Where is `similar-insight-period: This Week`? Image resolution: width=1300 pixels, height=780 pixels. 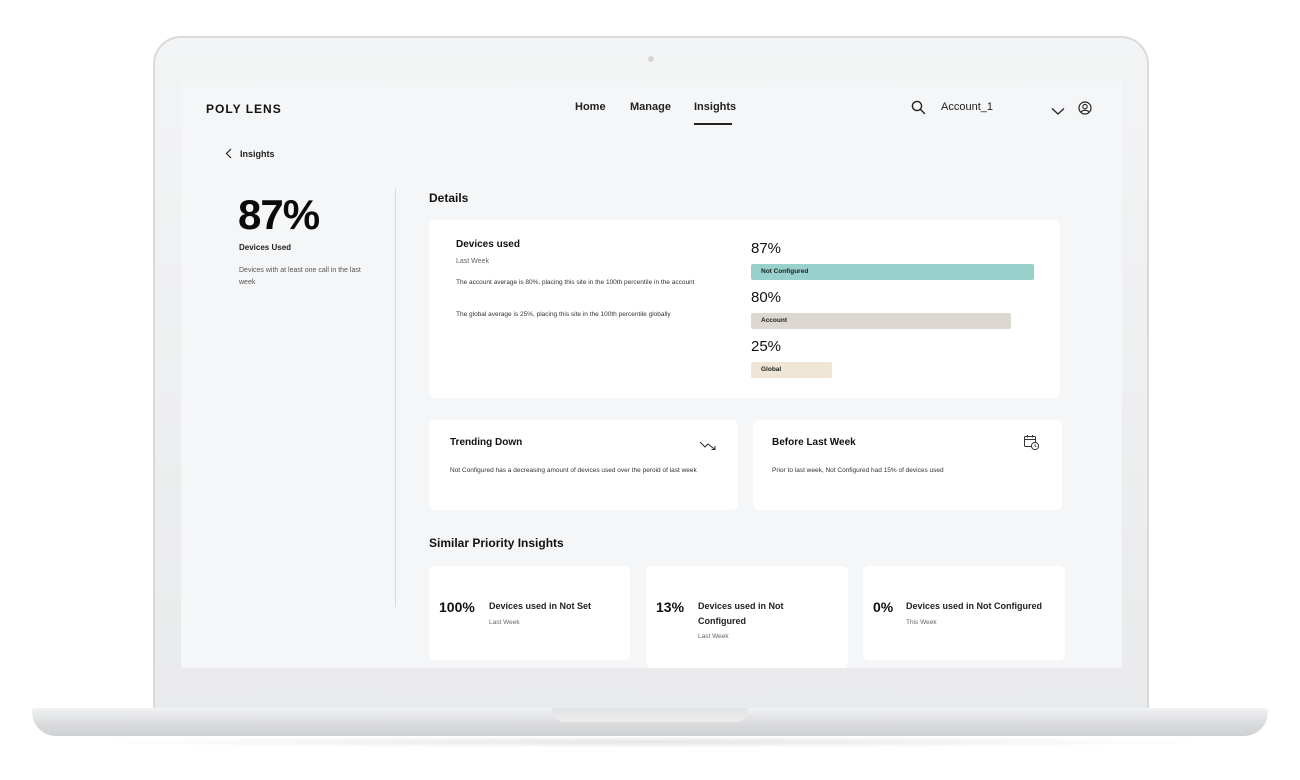
similar-insight-period: This Week is located at coordinates (921, 622).